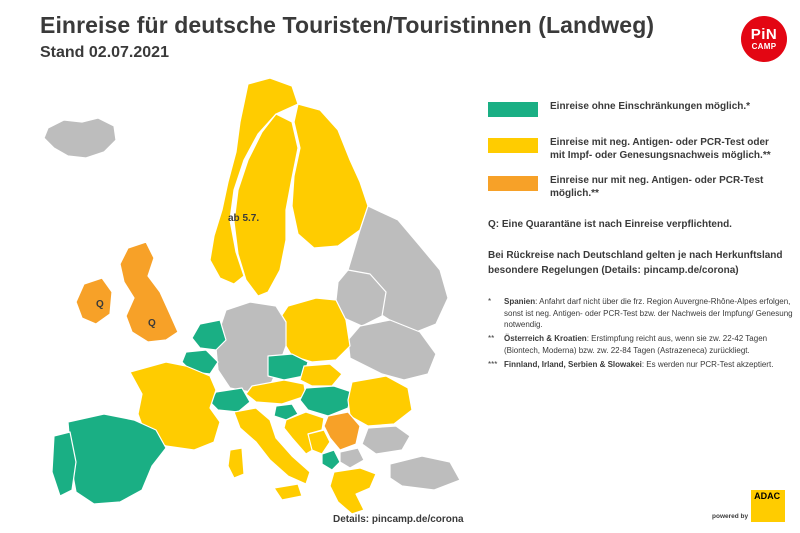 The width and height of the screenshot is (800, 533). Describe the element at coordinates (650, 106) in the screenshot. I see `legend-label-green: Einreise ohne Einschränkungen möglich.*` at that location.